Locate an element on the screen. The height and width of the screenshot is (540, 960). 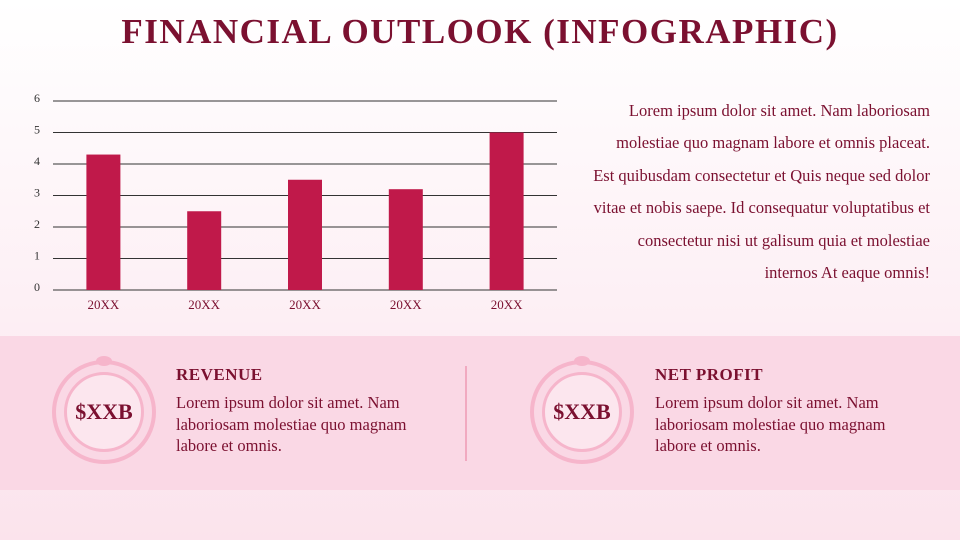
y-tick-label: 4 is located at coordinates (37, 161).